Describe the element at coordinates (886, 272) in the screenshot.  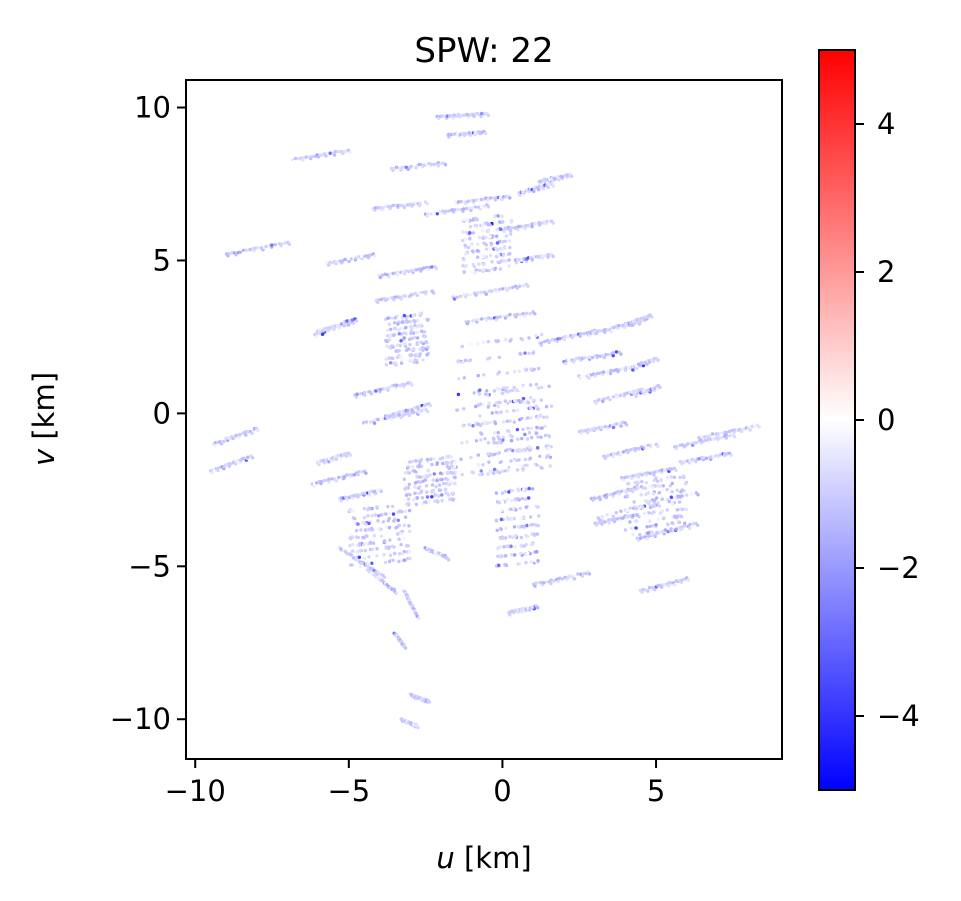
I see `colorbar-tick-label: 2` at that location.